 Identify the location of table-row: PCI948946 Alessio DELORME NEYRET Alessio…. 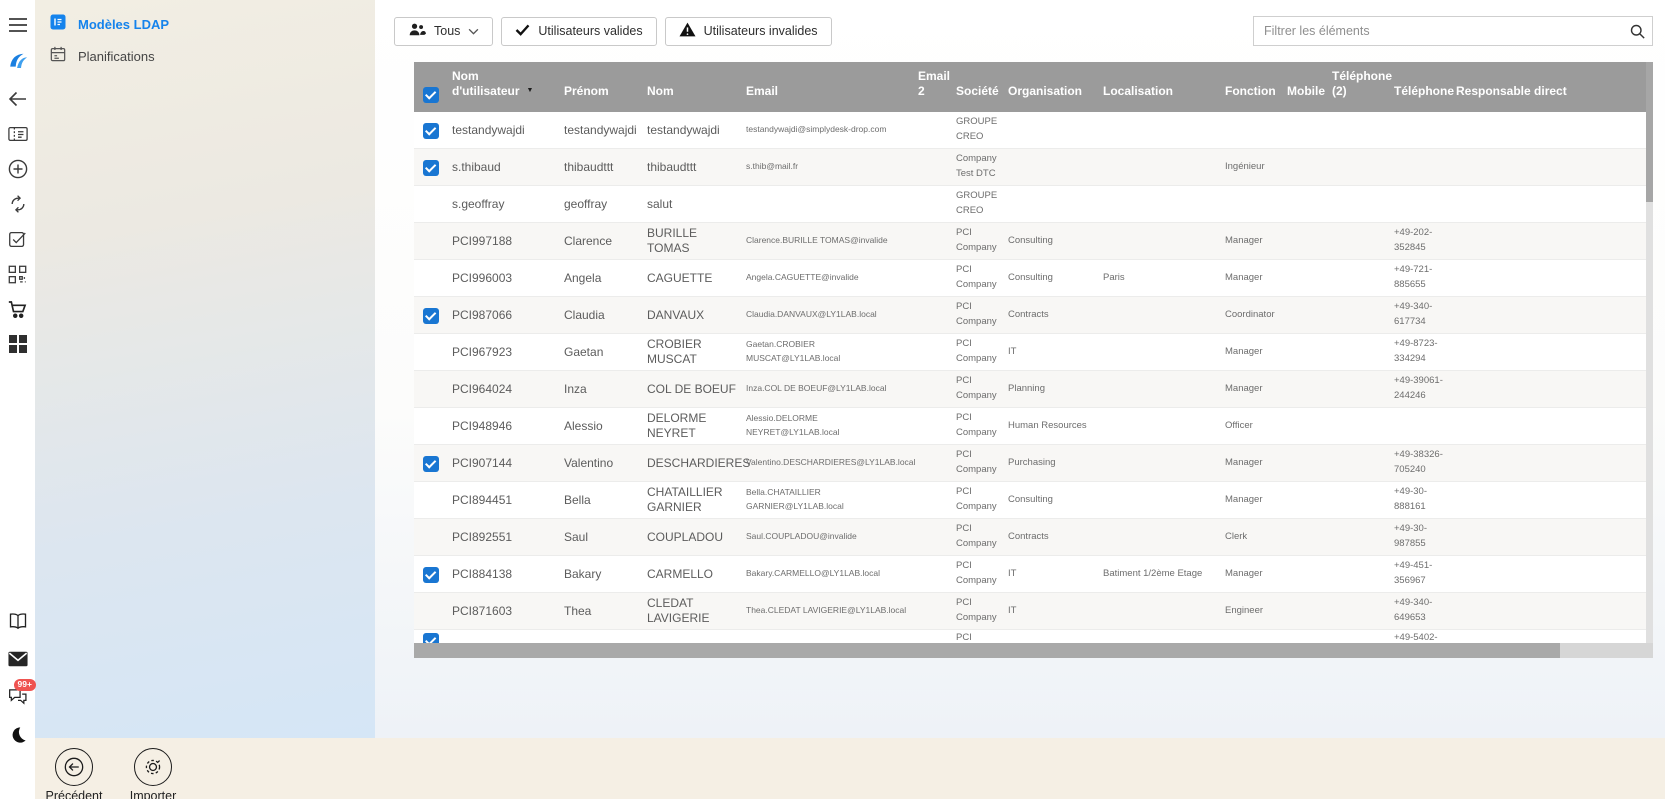
(1033, 426).